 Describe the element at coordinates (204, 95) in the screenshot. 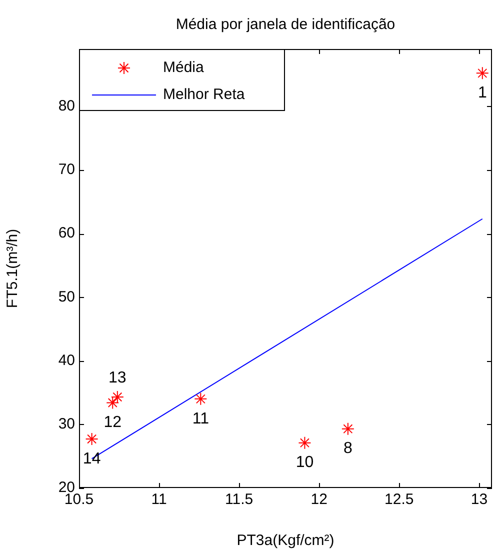

I see `legend-label: Melhor Reta` at that location.